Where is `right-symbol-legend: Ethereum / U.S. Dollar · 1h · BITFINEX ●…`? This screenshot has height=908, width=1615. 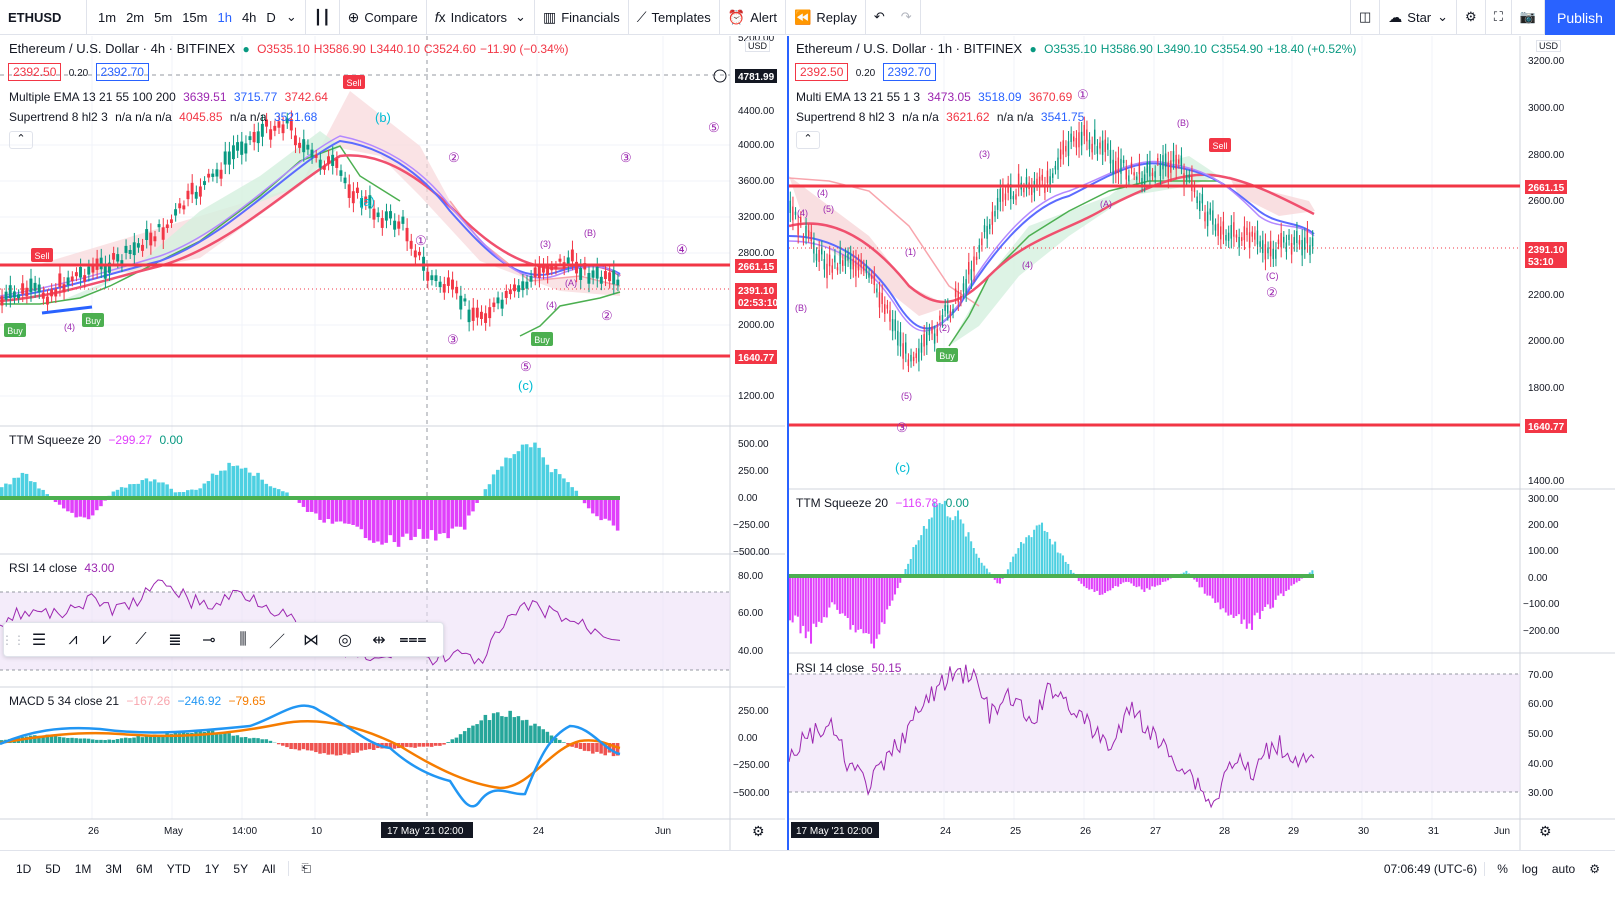
right-symbol-legend: Ethereum / U.S. Dollar · 1h · BITFINEX ●… is located at coordinates (1078, 48).